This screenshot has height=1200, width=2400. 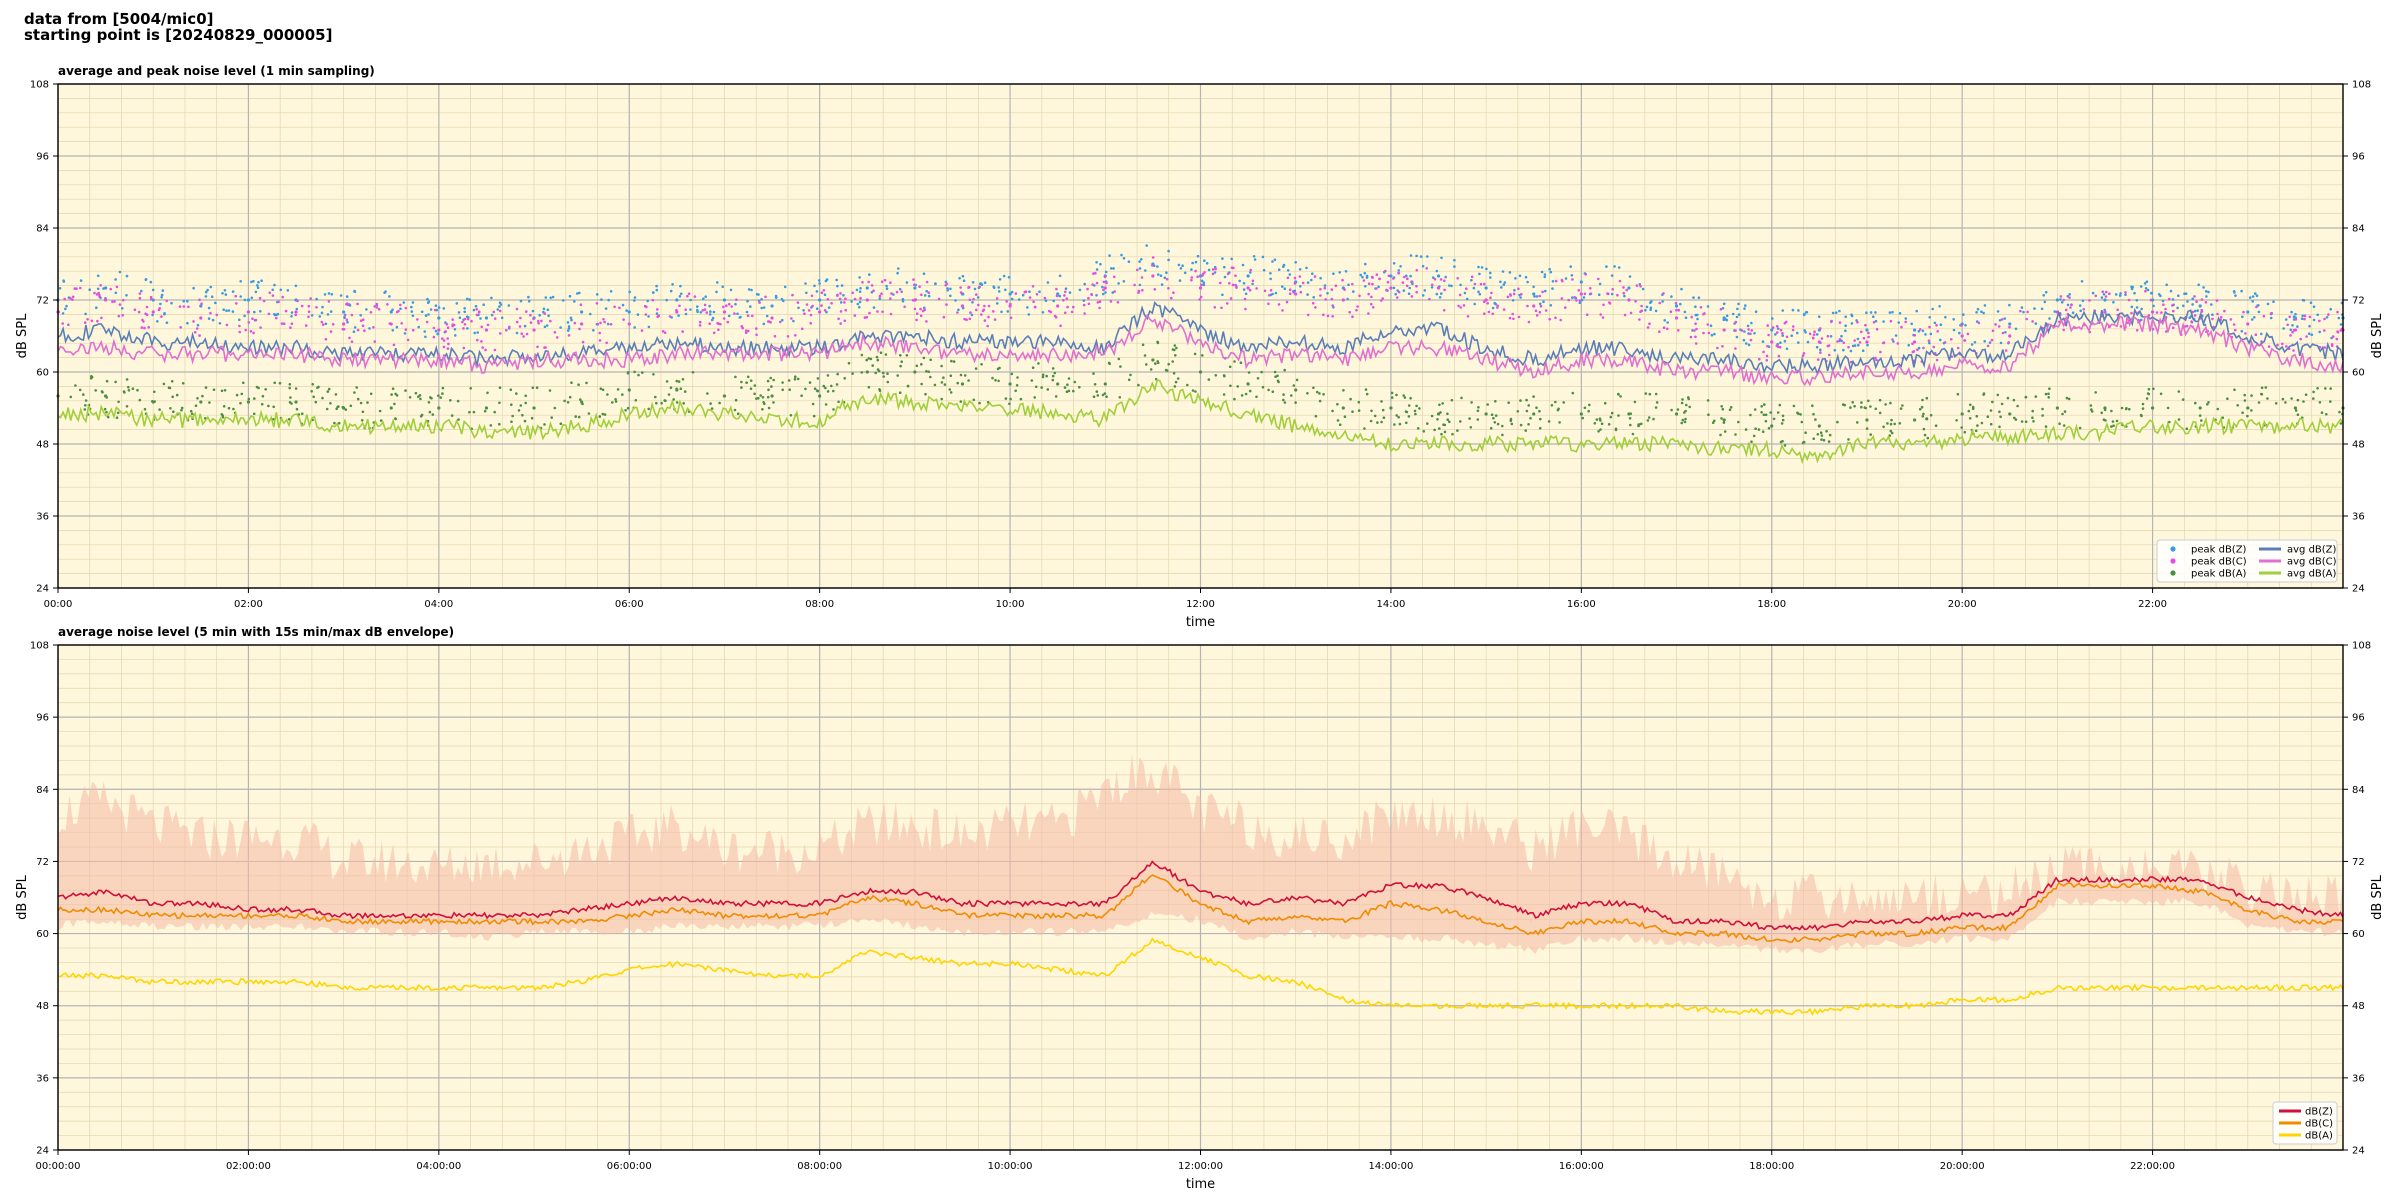 What do you see at coordinates (2358, 373) in the screenshot?
I see `y-tick-label-right: 60` at bounding box center [2358, 373].